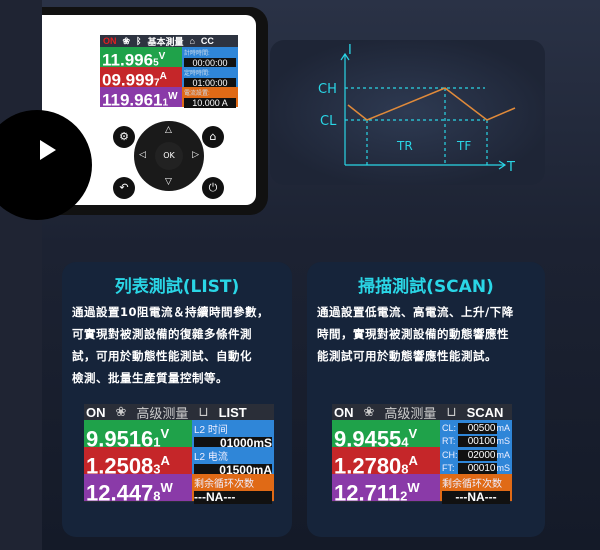 Image resolution: width=600 pixels, height=550 pixels. What do you see at coordinates (46, 165) in the screenshot?
I see `brand-logo` at bounding box center [46, 165].